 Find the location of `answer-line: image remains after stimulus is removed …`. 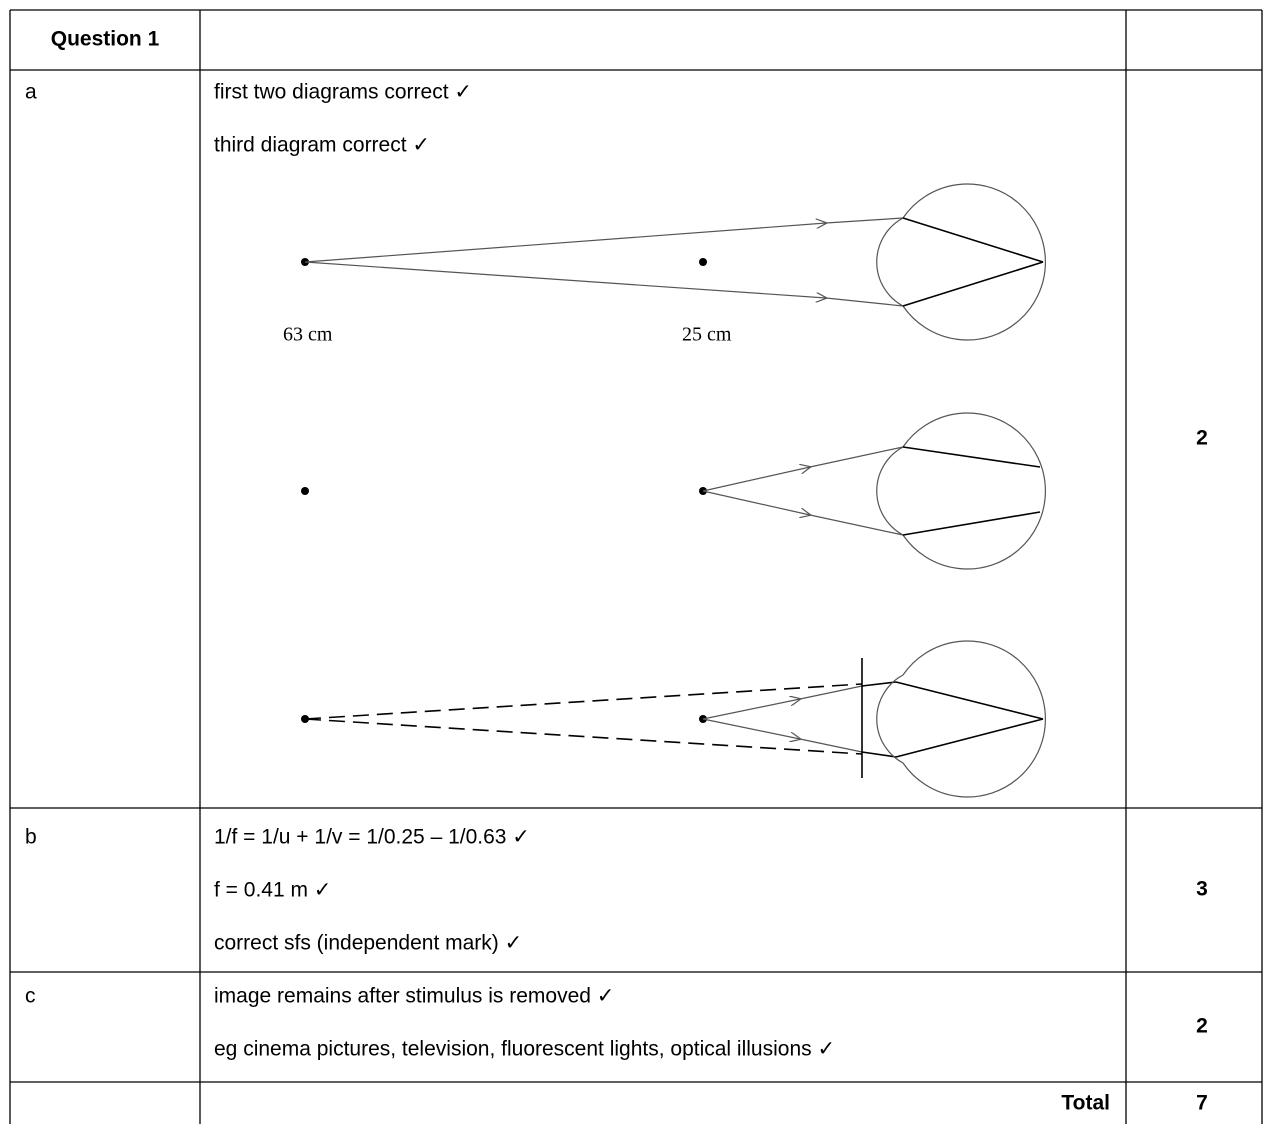

answer-line: image remains after stimulus is removed … is located at coordinates (414, 996).